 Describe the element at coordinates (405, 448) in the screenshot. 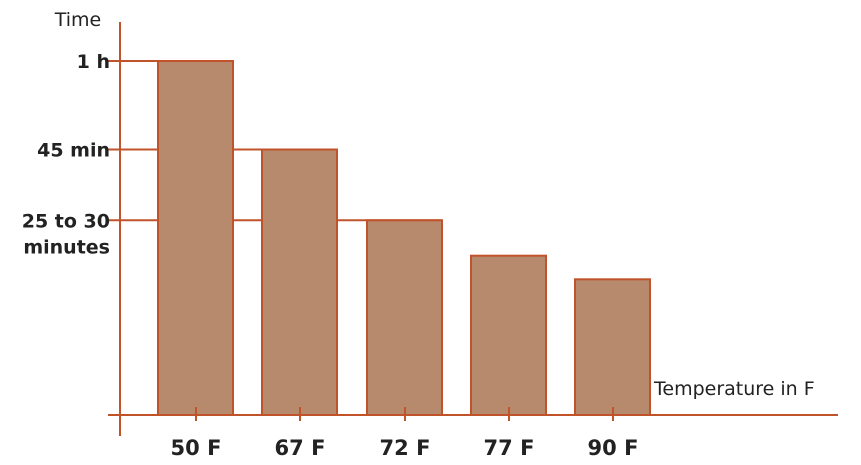

I see `x-tick-label: 72 F` at that location.